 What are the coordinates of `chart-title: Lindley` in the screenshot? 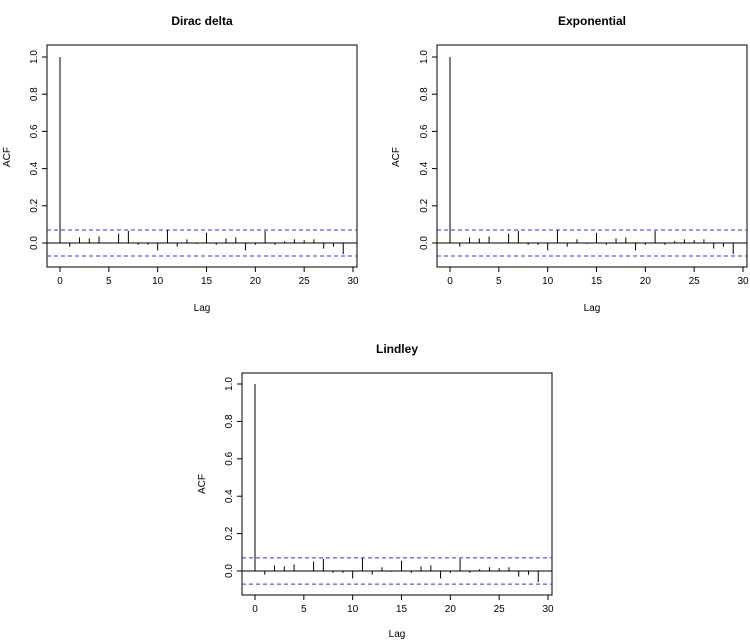 It's located at (397, 349).